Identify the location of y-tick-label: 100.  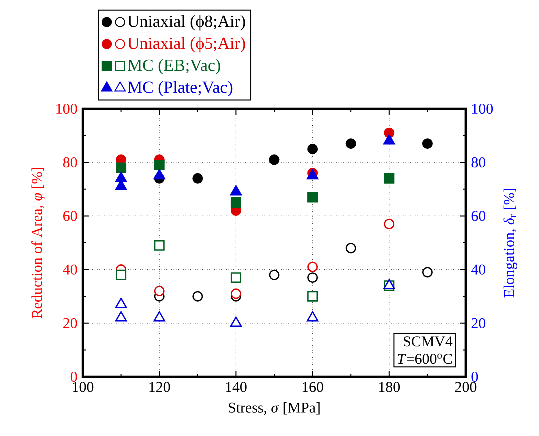
(67, 109).